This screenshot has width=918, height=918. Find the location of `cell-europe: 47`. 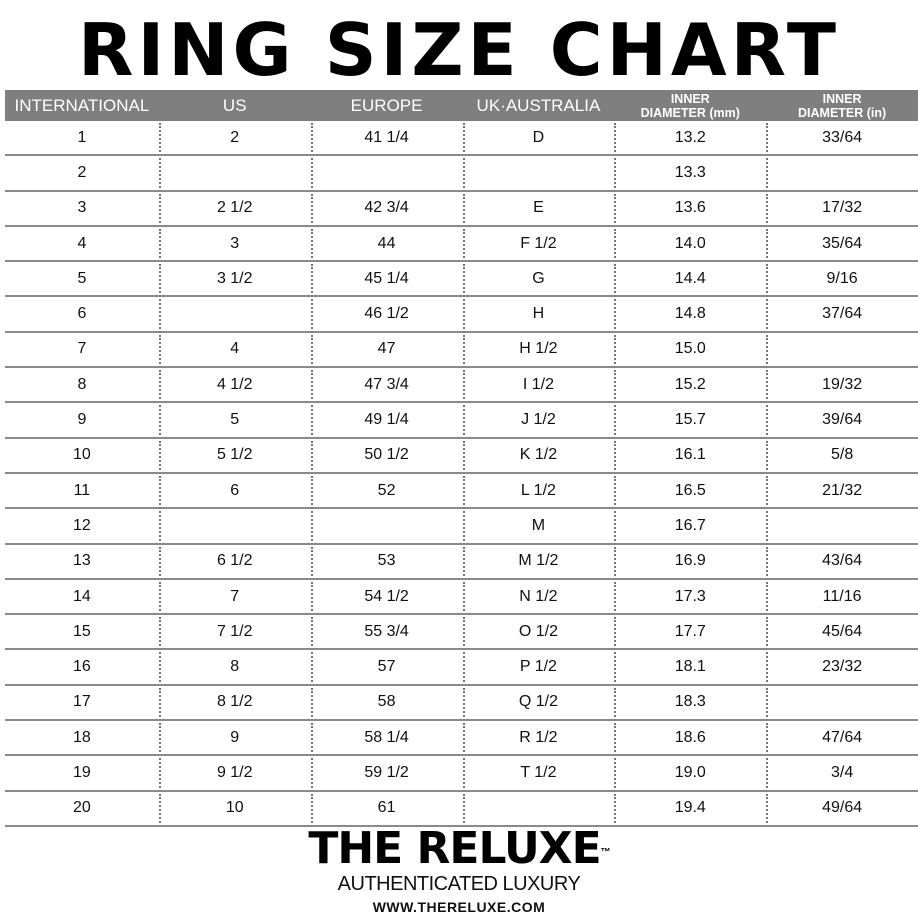

cell-europe: 47 is located at coordinates (386, 349).